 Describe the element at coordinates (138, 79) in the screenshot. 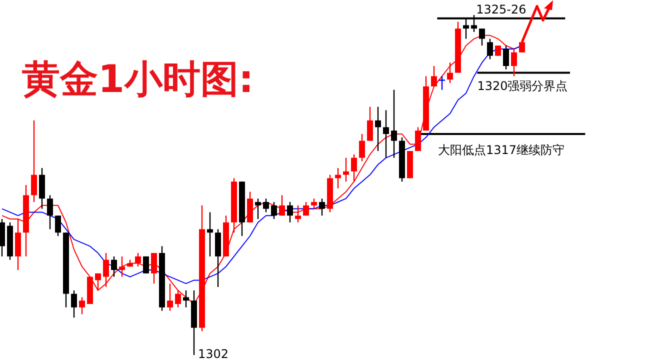

I see `text: 黄金1小时图:` at that location.